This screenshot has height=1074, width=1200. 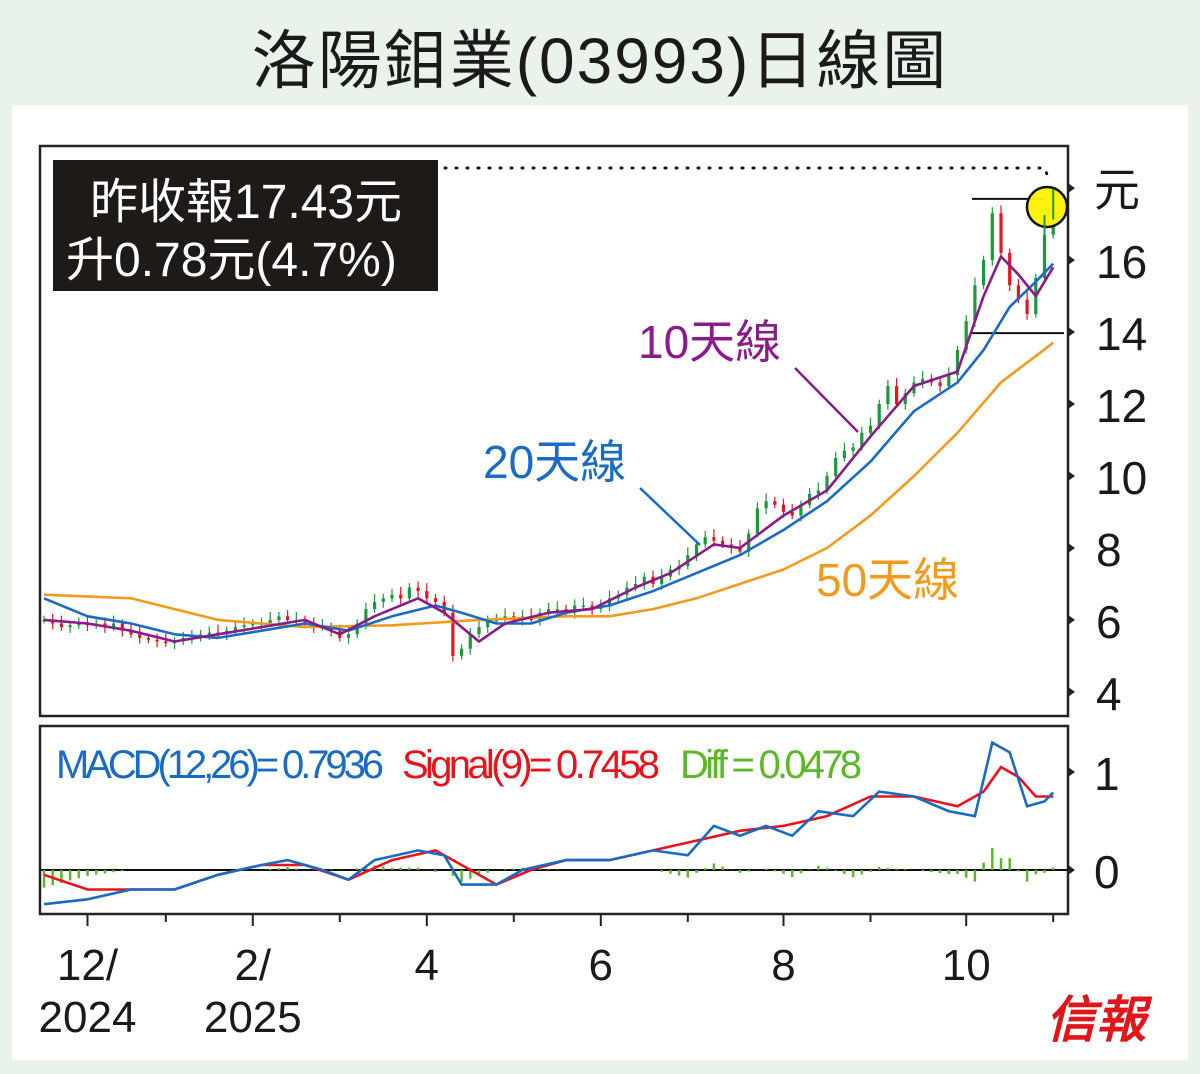 I want to click on price-y-tick-label: 12, so click(x=1121, y=406).